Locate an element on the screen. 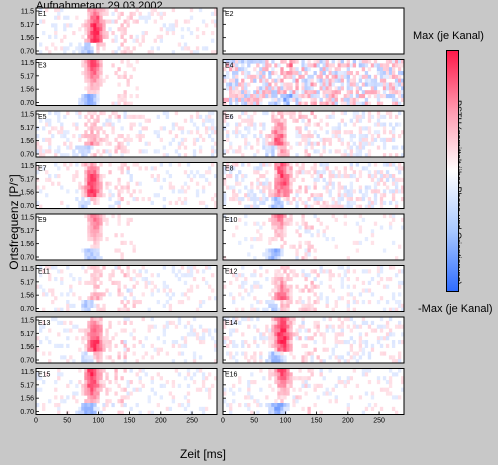  heatmap-panel-e14: E14 is located at coordinates (313, 340).